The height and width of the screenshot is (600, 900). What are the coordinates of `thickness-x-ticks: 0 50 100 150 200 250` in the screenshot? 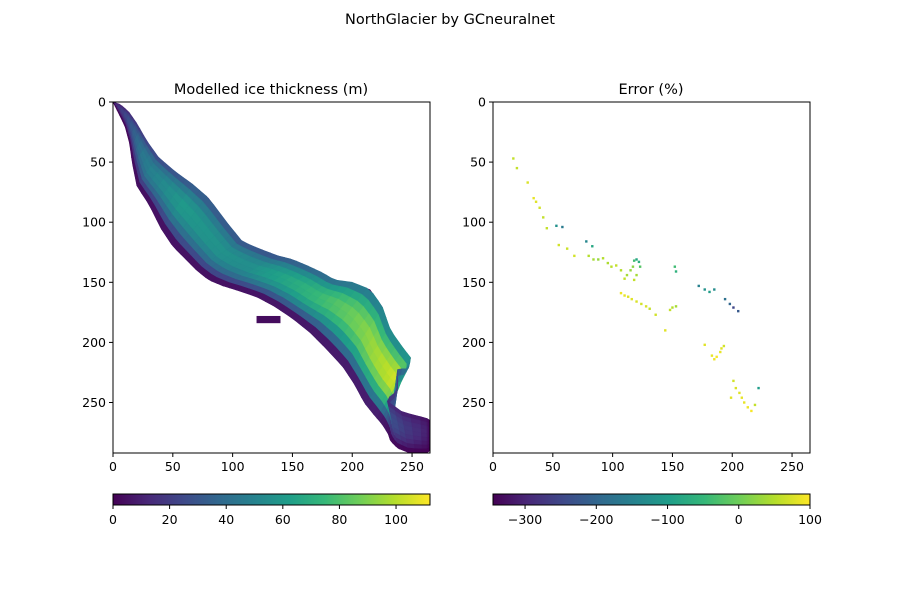 It's located at (266, 463).